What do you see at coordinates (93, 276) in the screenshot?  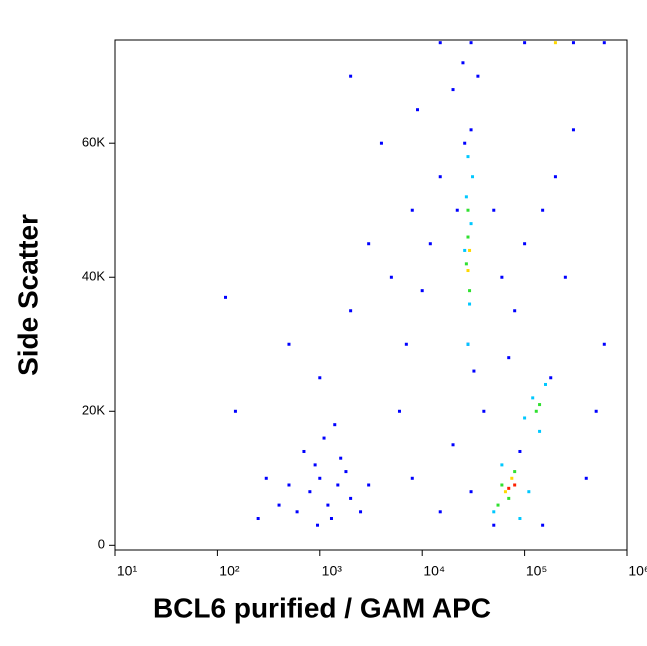 I see `y-tick-label: 40K` at bounding box center [93, 276].